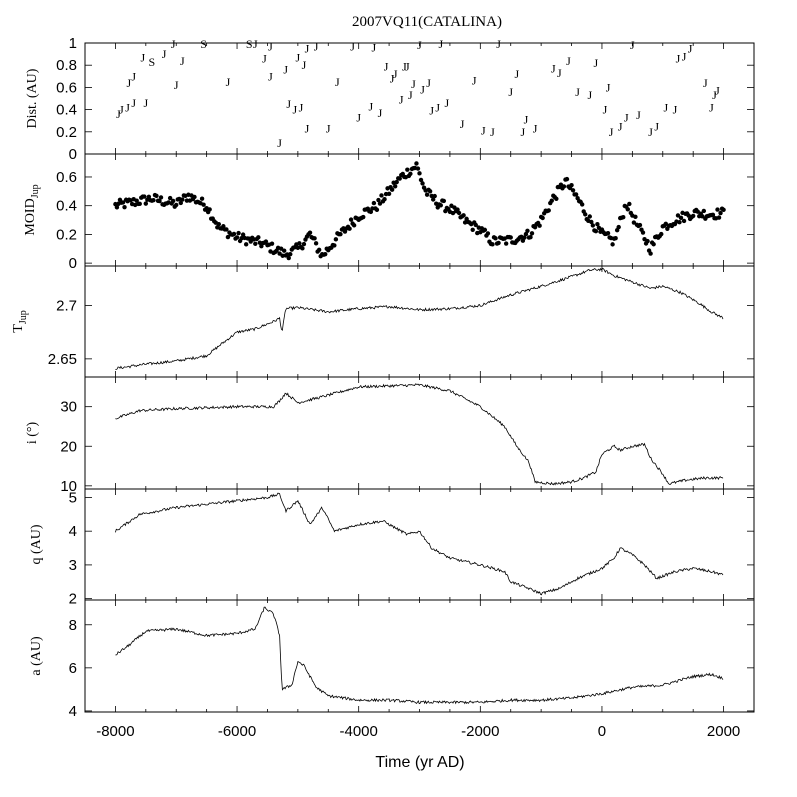  What do you see at coordinates (203, 44) in the screenshot?
I see `encounter-marker: S` at bounding box center [203, 44].